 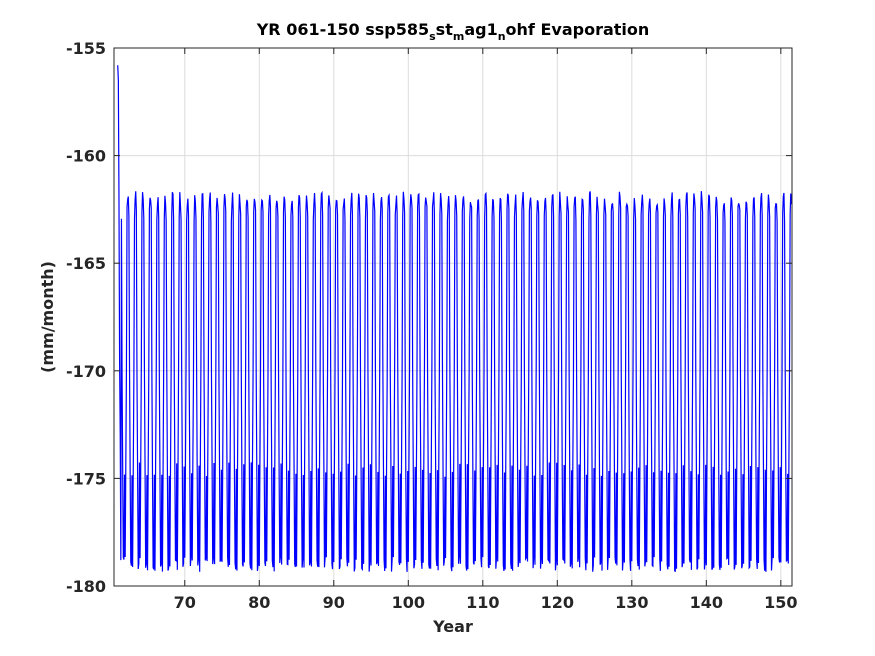 What do you see at coordinates (482, 602) in the screenshot?
I see `x-tick-label: 110` at bounding box center [482, 602].